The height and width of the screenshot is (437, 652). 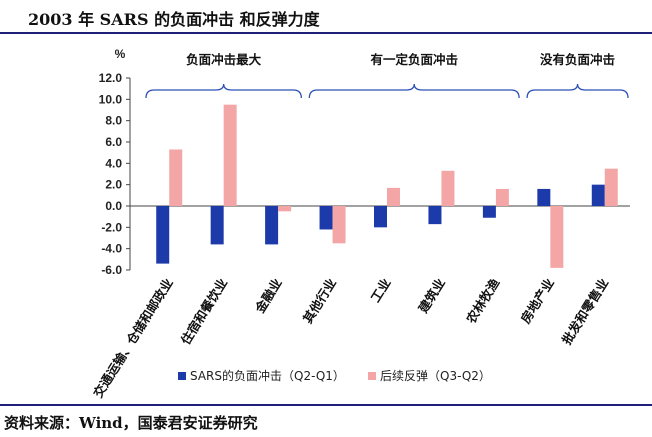 I want to click on category-label: 交通运输、仓储和邮政业, so click(x=133, y=337).